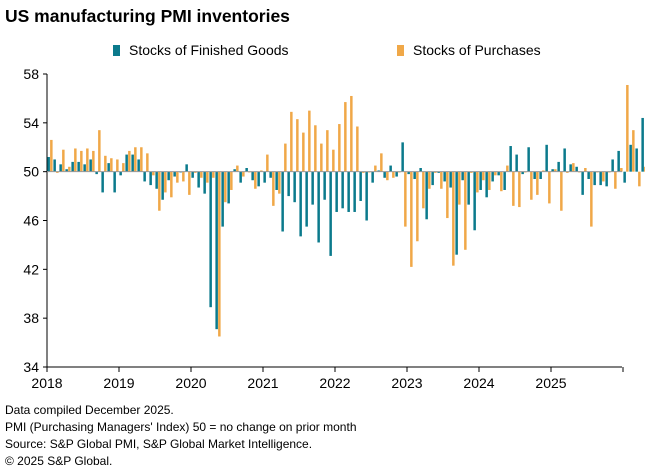  Describe the element at coordinates (477, 50) in the screenshot. I see `legend-label-purchases: Stocks of Purchases` at that location.